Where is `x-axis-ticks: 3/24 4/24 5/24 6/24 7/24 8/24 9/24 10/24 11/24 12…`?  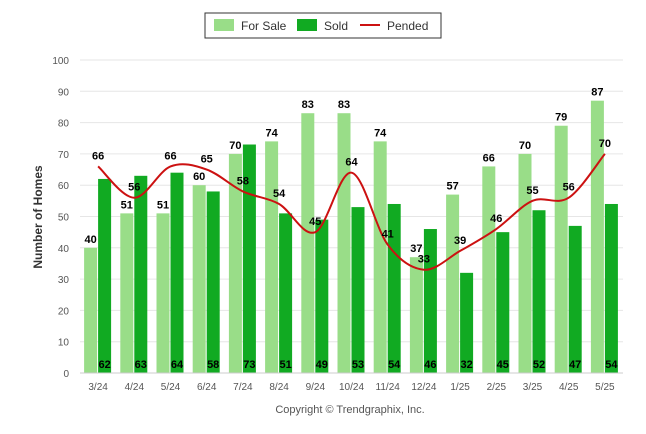 x-axis-ticks: 3/24 4/24 5/24 6/24 7/24 8/24 9/24 10/24 11/24 12… is located at coordinates (351, 387).